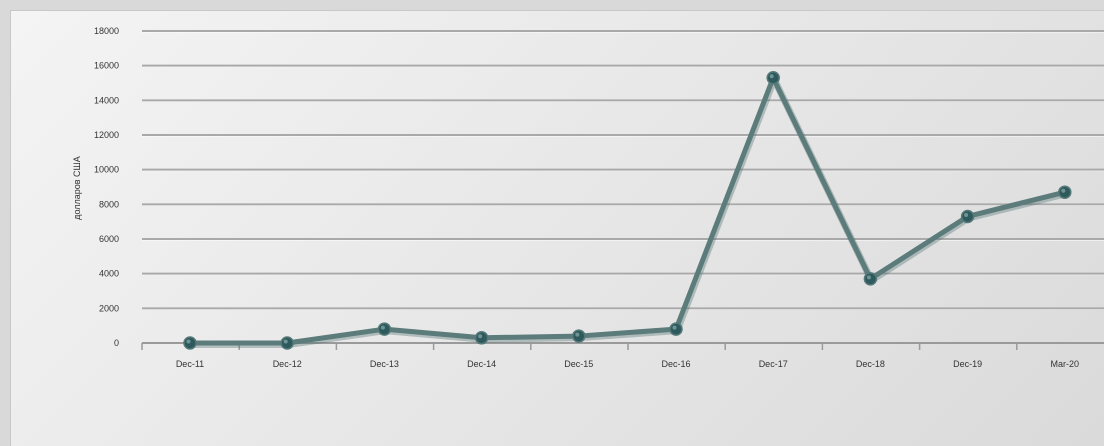 This screenshot has height=446, width=1104. I want to click on y-tick-label: 0, so click(116, 343).